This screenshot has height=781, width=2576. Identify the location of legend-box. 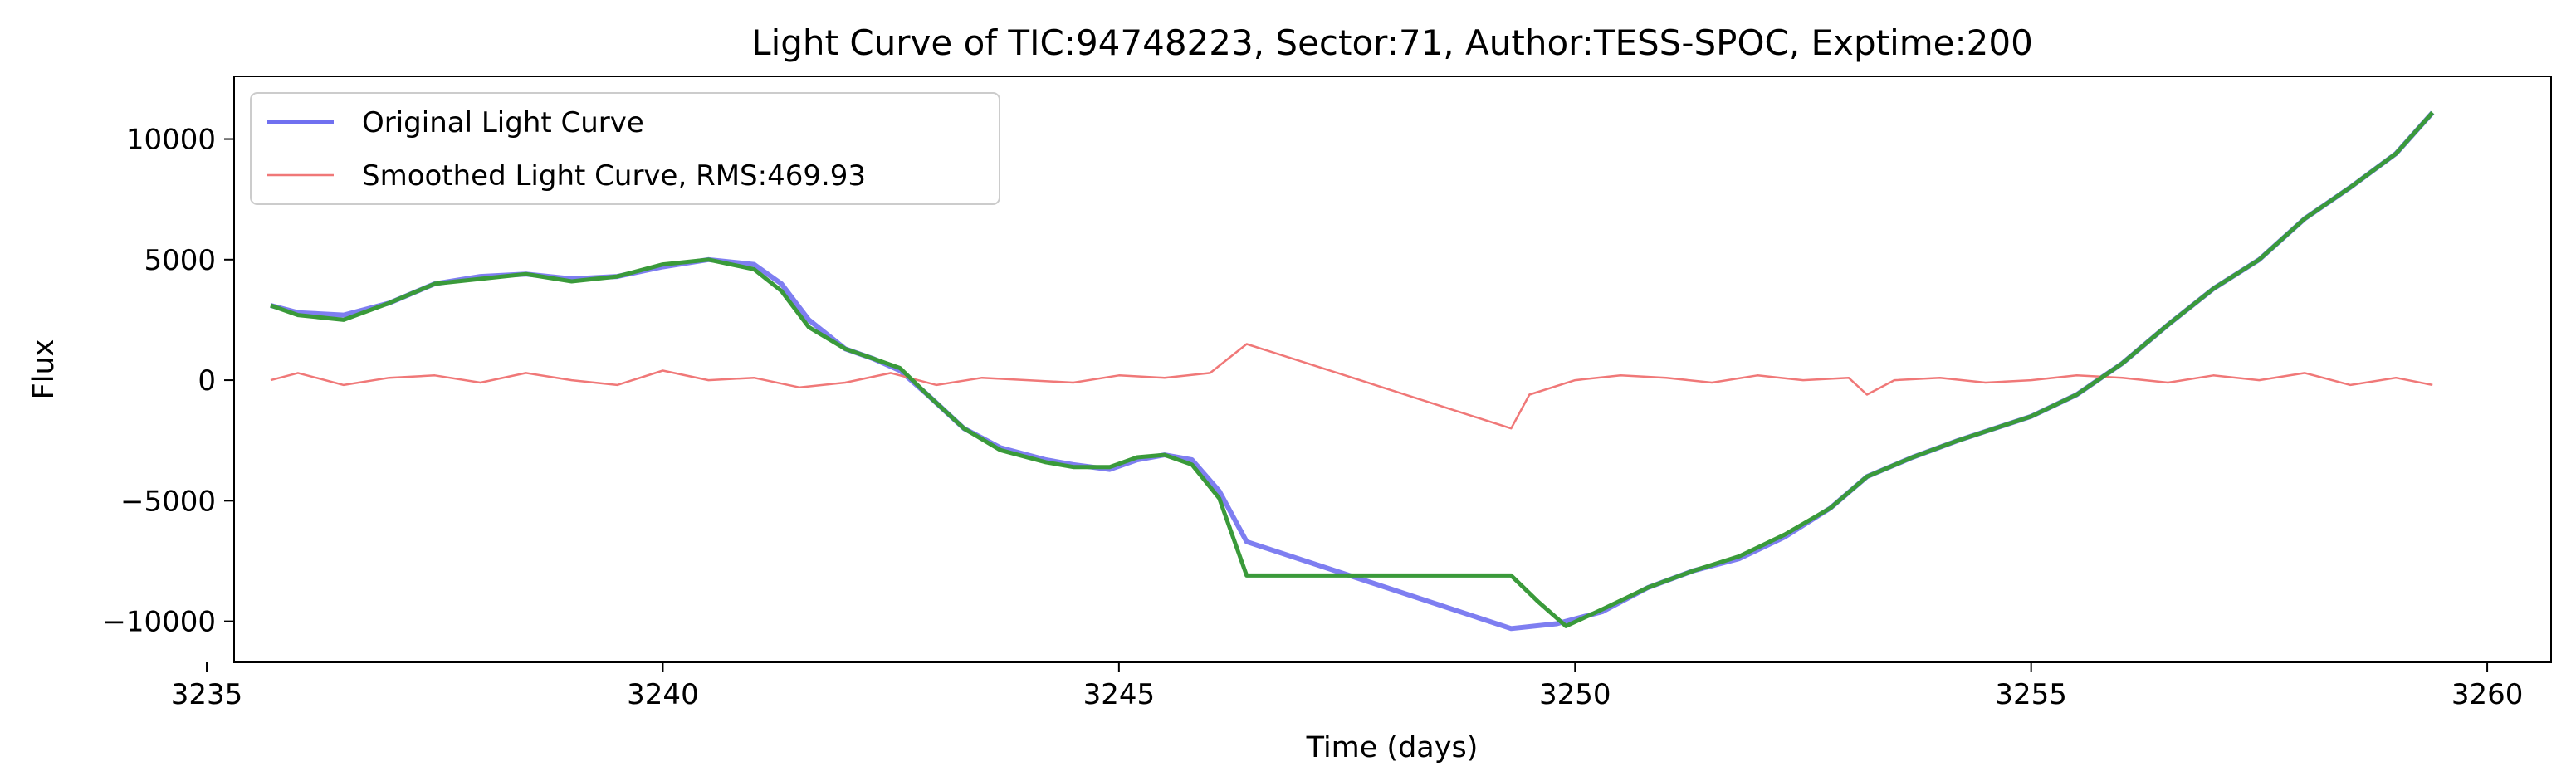
(625, 148).